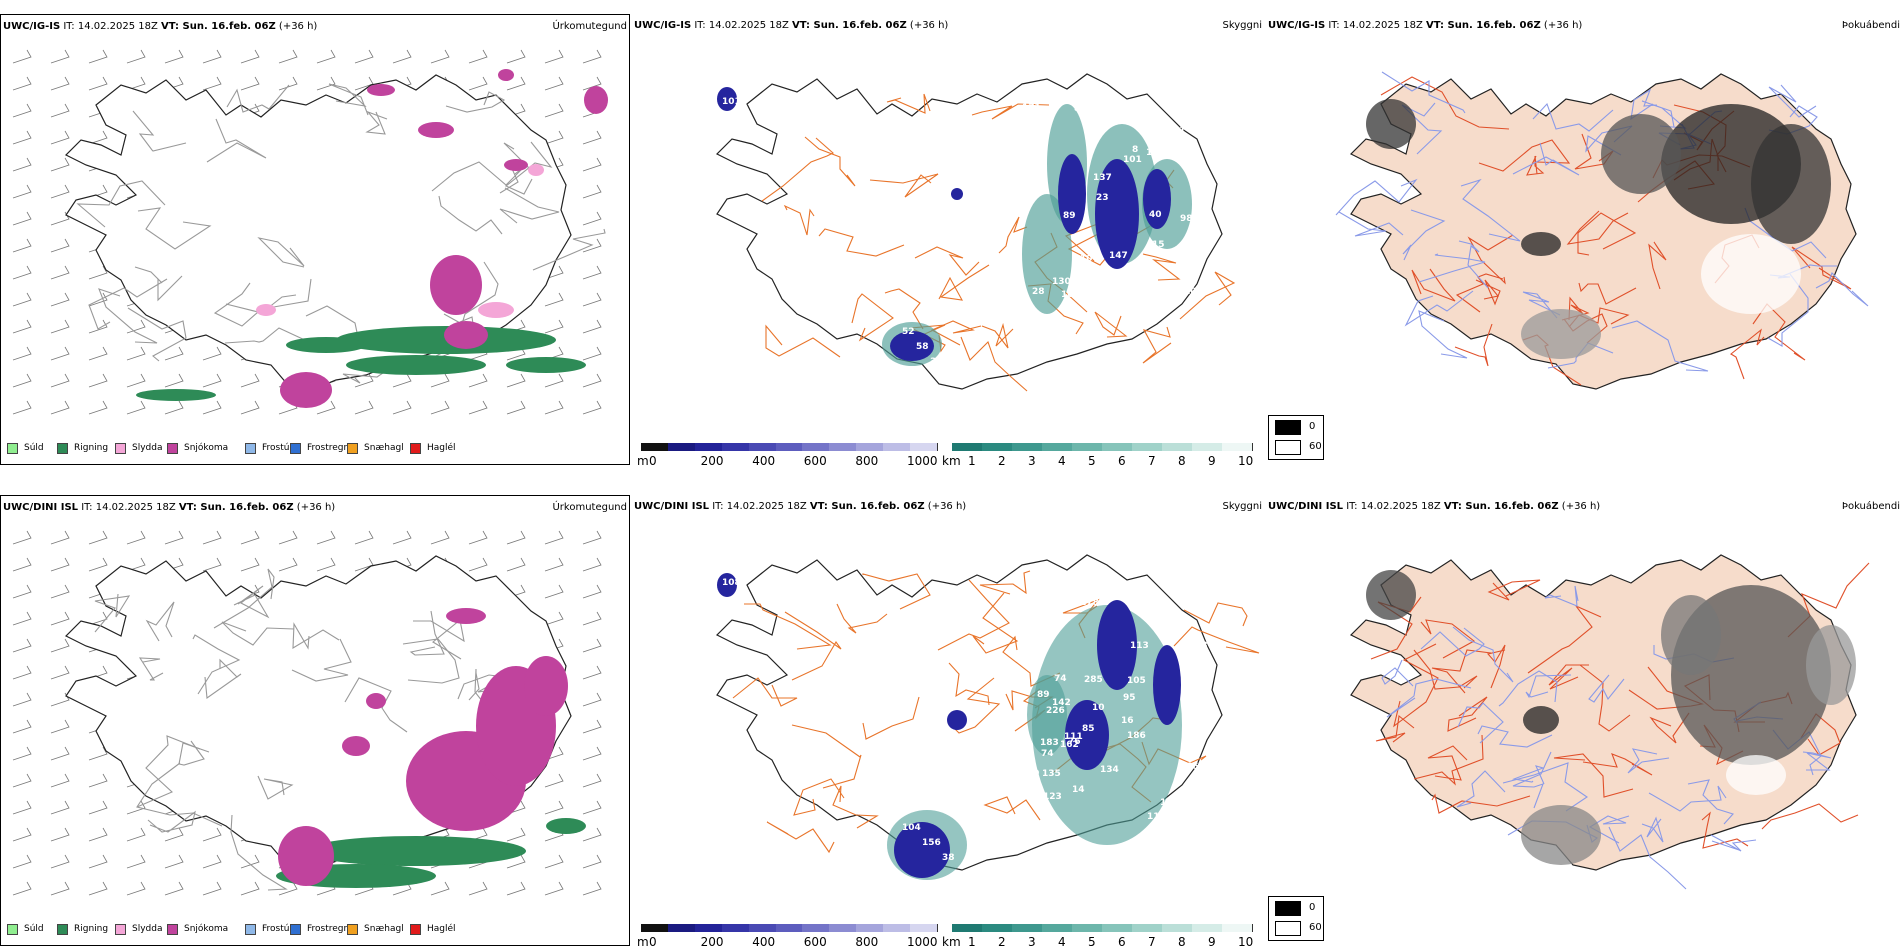  Describe the element at coordinates (1602, 230) in the screenshot. I see `fog-map` at that location.